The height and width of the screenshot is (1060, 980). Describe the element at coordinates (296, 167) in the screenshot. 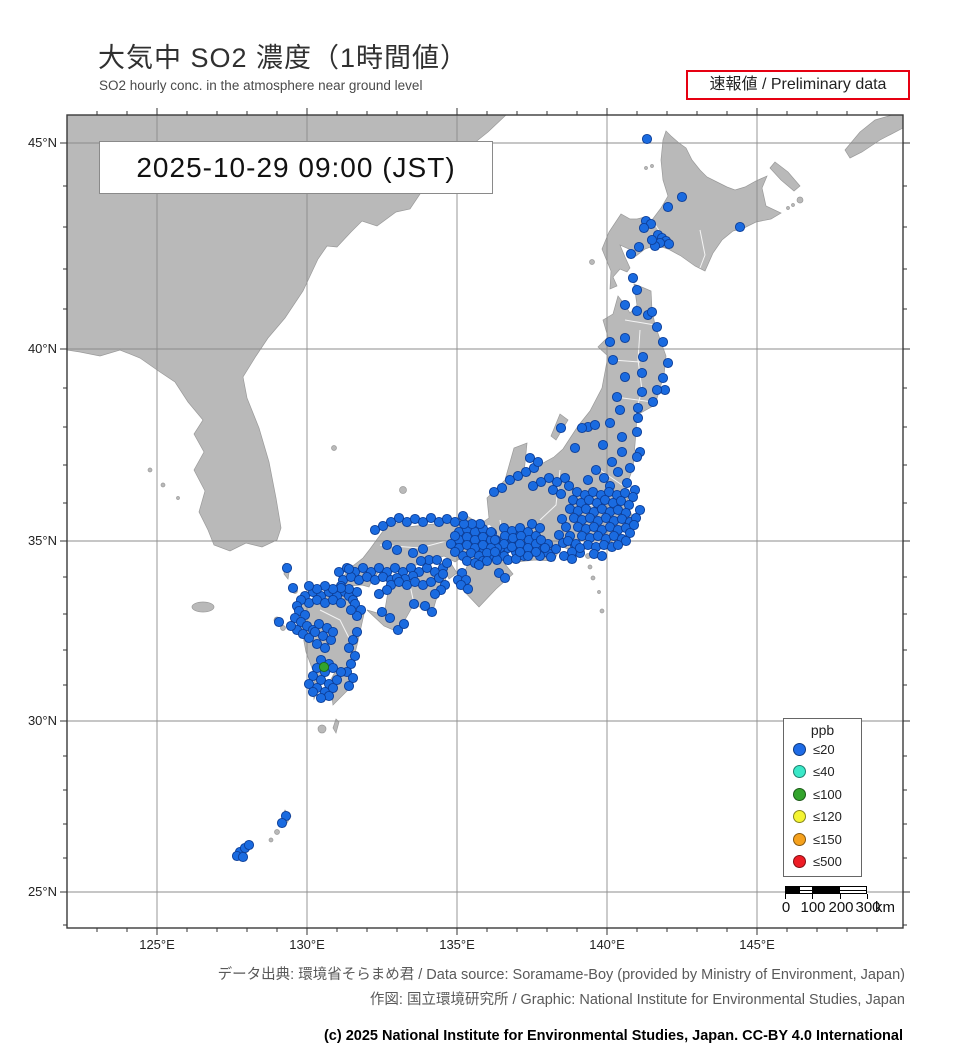

I see `timestamp-box: 2025-10-29 09:00 (JST)` at that location.